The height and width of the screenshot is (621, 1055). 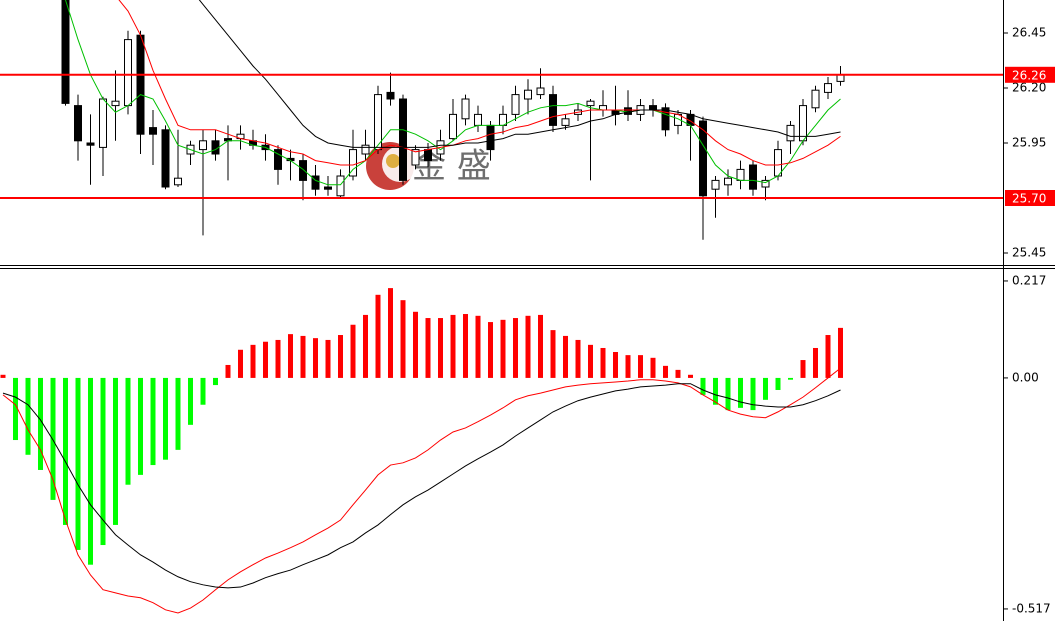 What do you see at coordinates (393, 161) in the screenshot?
I see `watermark-logo-dot` at bounding box center [393, 161].